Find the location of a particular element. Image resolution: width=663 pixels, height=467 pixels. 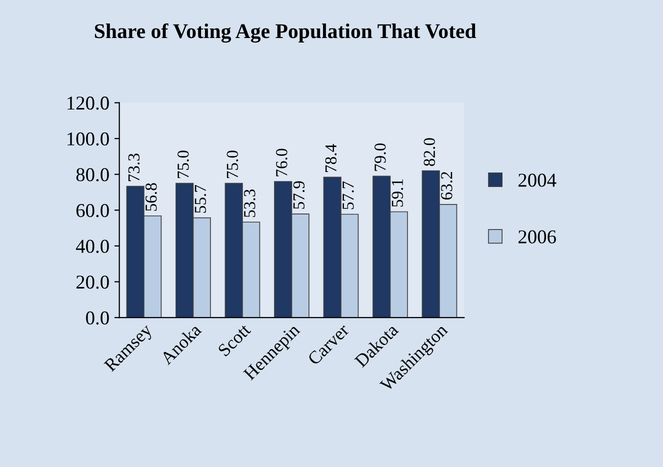

legend-label: 2006 is located at coordinates (537, 237).